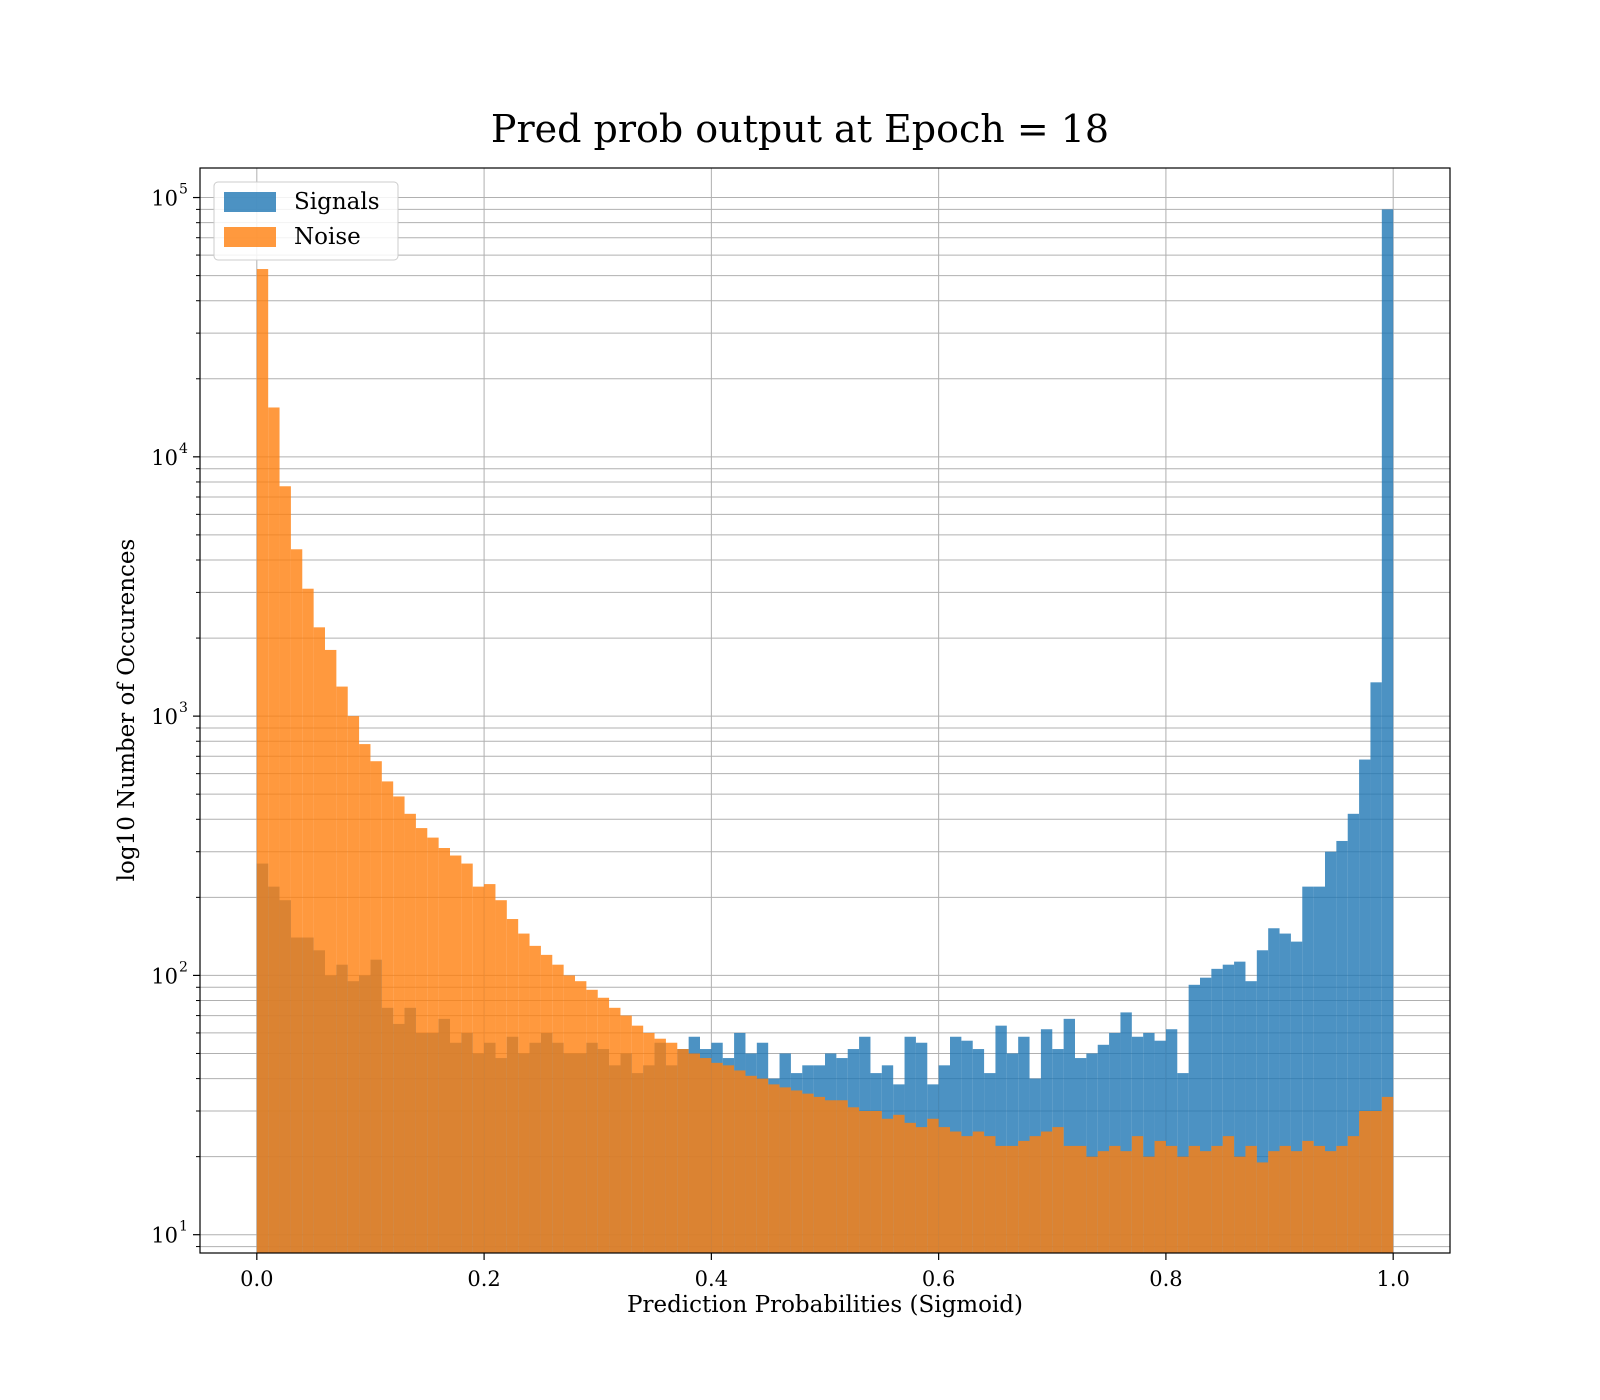  Describe the element at coordinates (183, 1227) in the screenshot. I see `y-tick-exponent: 1` at that location.